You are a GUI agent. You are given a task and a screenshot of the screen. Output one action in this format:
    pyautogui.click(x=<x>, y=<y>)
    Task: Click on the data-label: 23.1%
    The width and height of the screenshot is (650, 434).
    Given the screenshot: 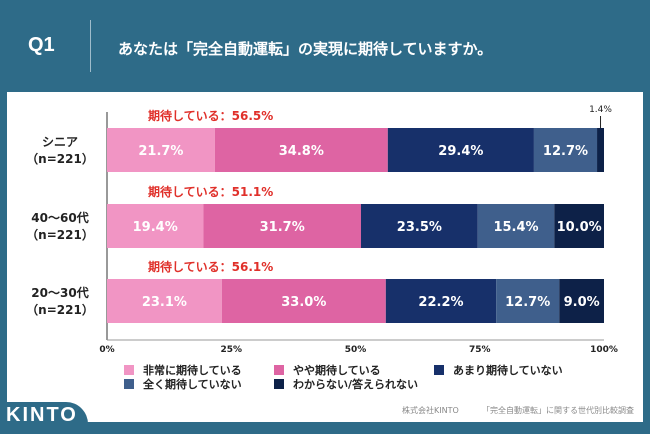 What is the action you would take?
    pyautogui.click(x=164, y=302)
    